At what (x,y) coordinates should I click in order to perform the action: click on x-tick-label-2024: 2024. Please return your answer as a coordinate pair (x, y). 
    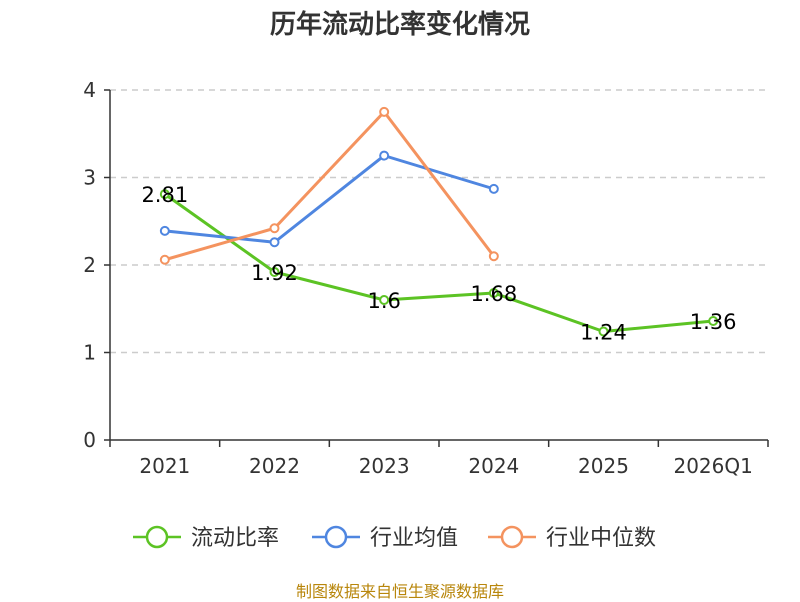
    Looking at the image, I should click on (493, 466).